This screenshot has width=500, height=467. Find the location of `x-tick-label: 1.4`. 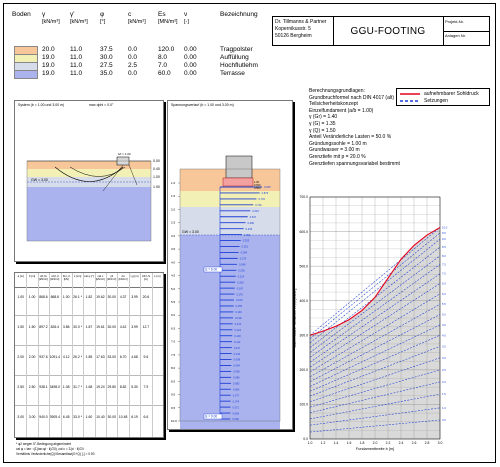

x-tick-label: 1.4 is located at coordinates (336, 443).